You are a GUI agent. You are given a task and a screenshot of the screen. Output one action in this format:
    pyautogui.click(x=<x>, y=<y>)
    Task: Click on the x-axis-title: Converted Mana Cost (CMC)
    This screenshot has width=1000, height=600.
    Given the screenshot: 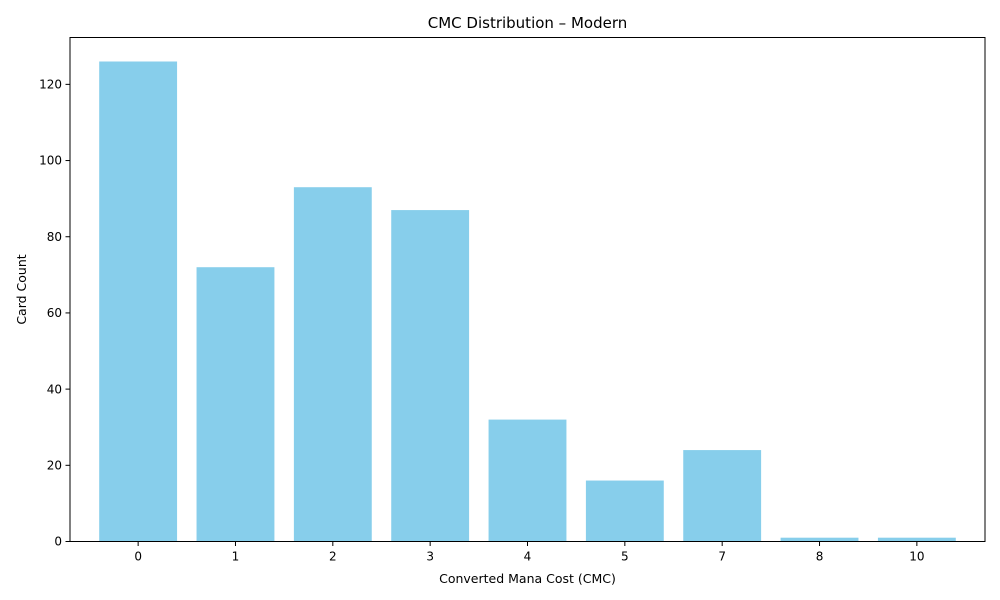 What is the action you would take?
    pyautogui.click(x=527, y=578)
    